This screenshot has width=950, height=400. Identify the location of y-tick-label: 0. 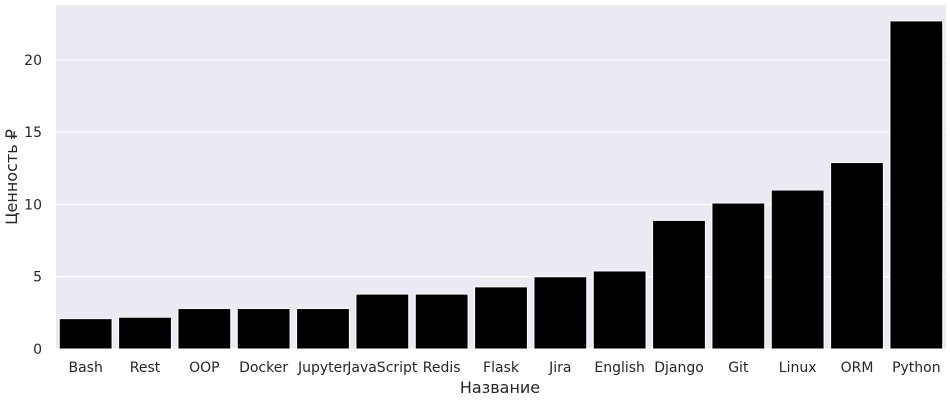
(37, 350).